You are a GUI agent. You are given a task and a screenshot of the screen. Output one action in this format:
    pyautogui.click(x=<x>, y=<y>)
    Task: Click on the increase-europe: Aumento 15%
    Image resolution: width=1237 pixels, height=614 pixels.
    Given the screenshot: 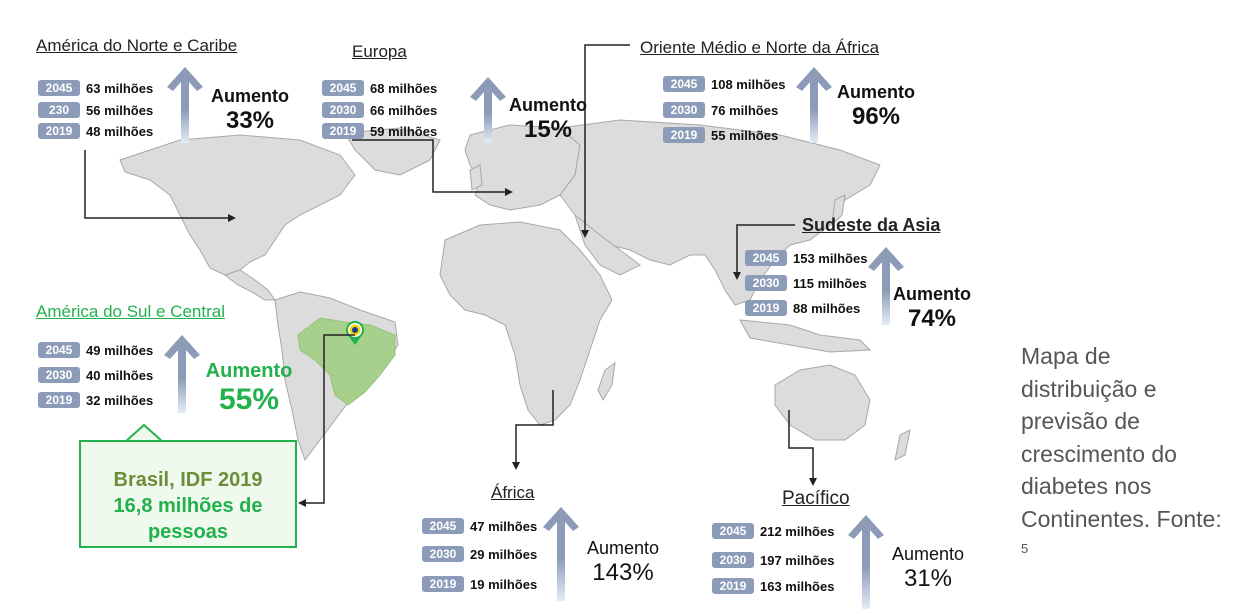 What is the action you would take?
    pyautogui.click(x=548, y=119)
    